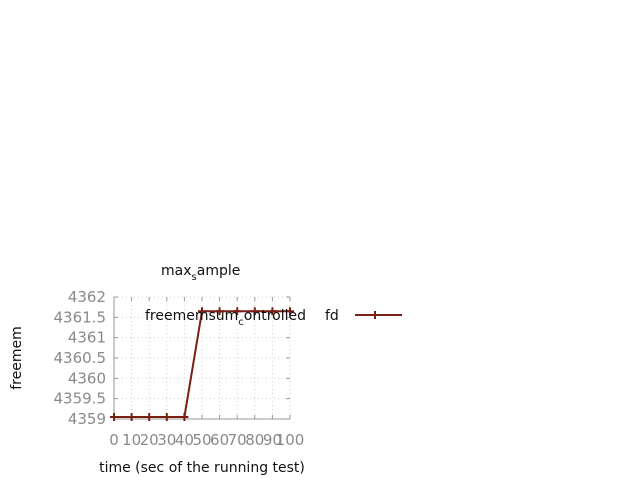  Describe the element at coordinates (87, 338) in the screenshot. I see `y-tick-label-4: 4361` at that location.